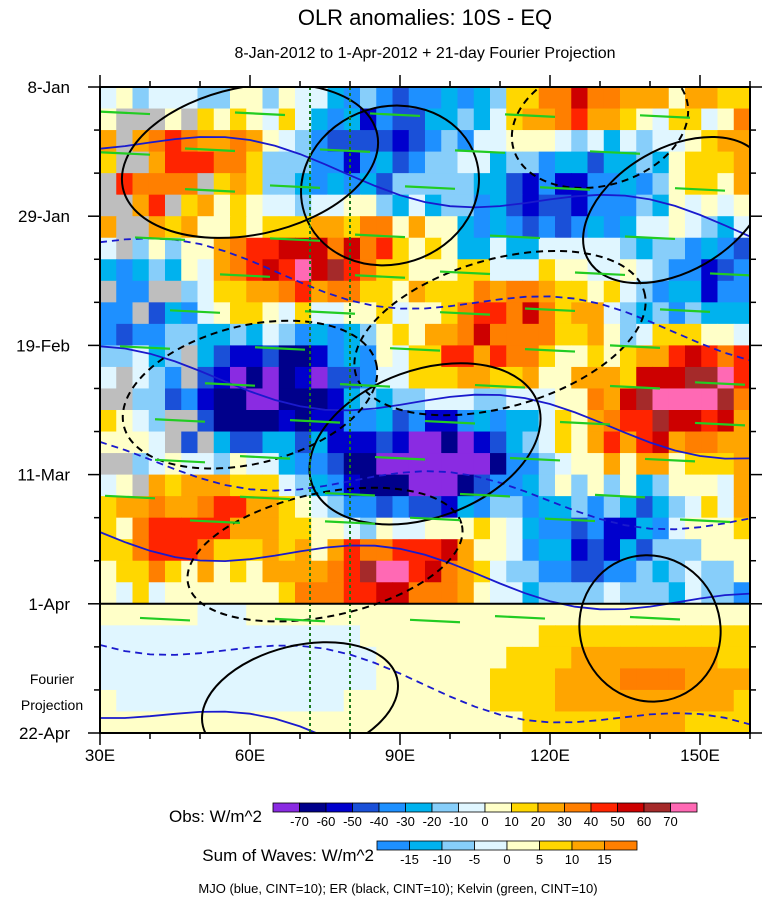 The image size is (769, 900). What do you see at coordinates (572, 859) in the screenshot?
I see `colorbar-tick-label: 10` at bounding box center [572, 859].